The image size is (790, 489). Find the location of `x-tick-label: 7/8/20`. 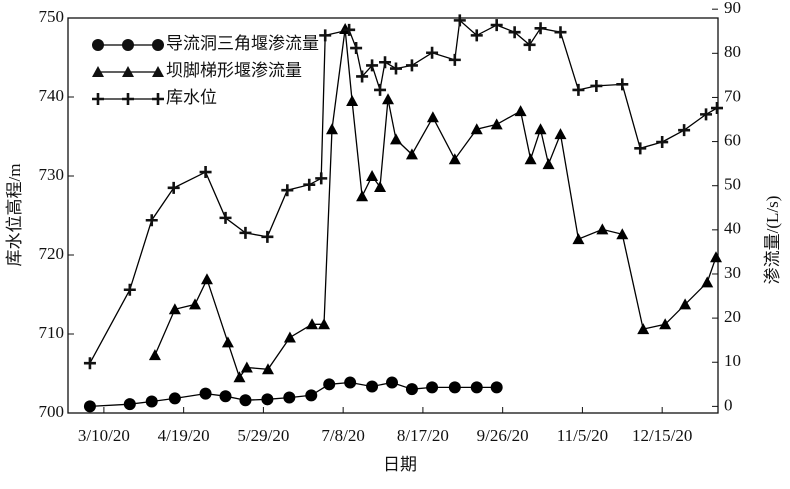

x-tick-label: 7/8/20 is located at coordinates (342, 435).